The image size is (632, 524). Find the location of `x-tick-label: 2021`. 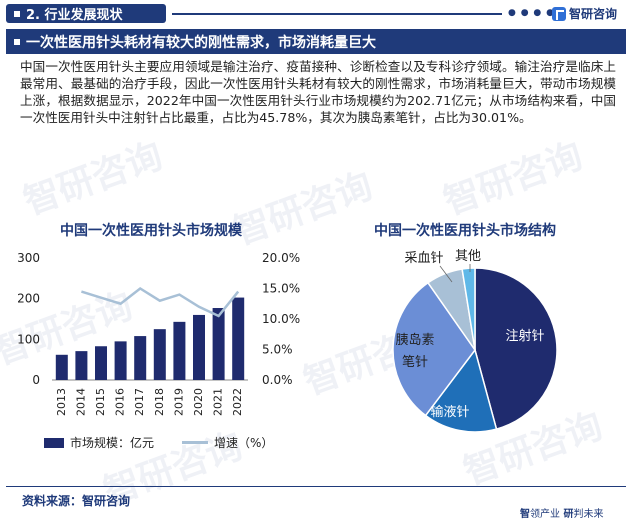

x-tick-label: 2021 is located at coordinates (218, 402).